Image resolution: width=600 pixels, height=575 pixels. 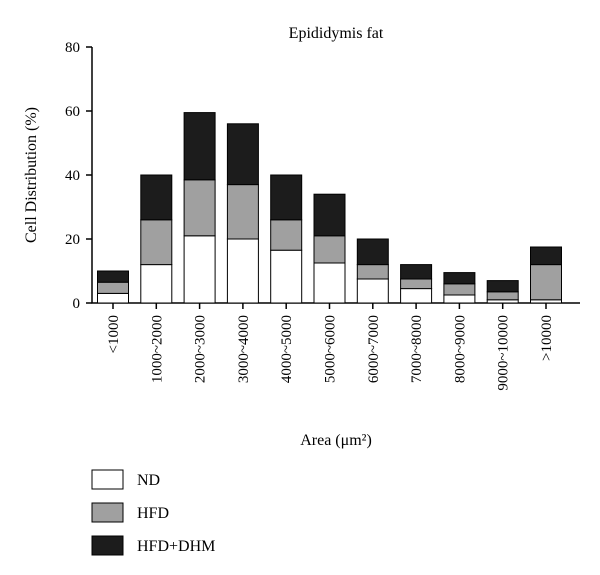 I want to click on y-tick-labels: 0 20 40 60 80, so click(x=78, y=176).